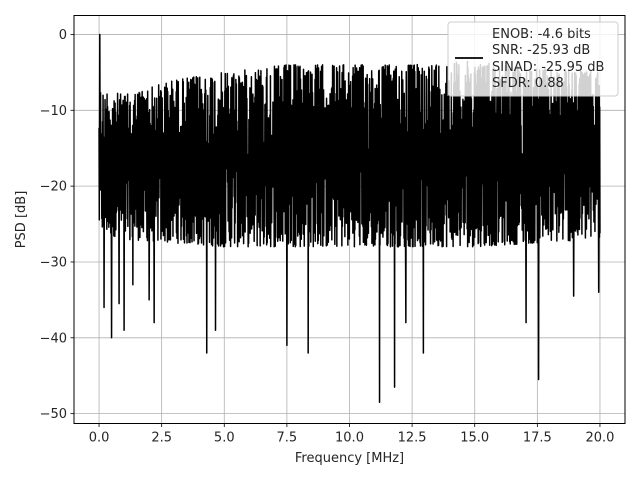  Describe the element at coordinates (541, 50) in the screenshot. I see `legend-line-snr: SNR: -25.93 dB` at that location.